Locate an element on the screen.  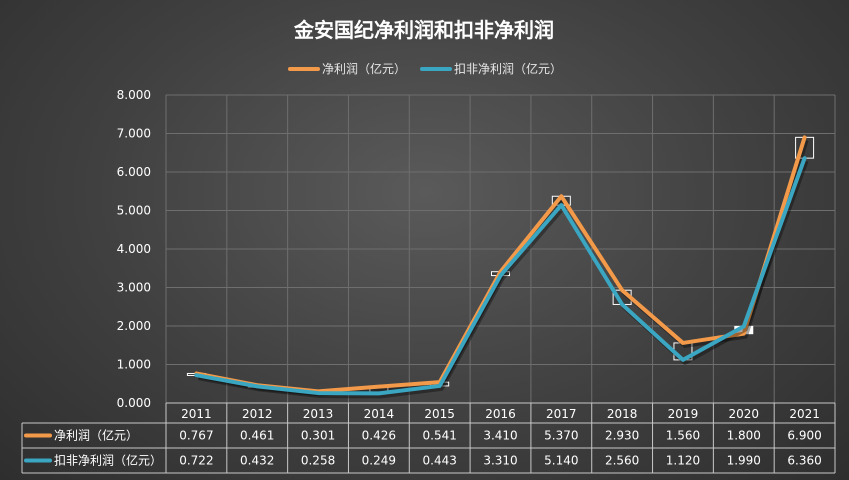
data-label: 0.301 is located at coordinates (318, 436).